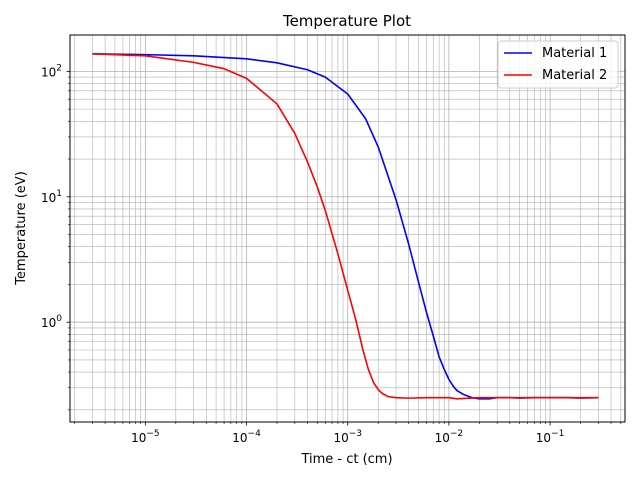 The height and width of the screenshot is (480, 640). Describe the element at coordinates (550, 437) in the screenshot. I see `x-tick-label: 10⁻¹` at that location.